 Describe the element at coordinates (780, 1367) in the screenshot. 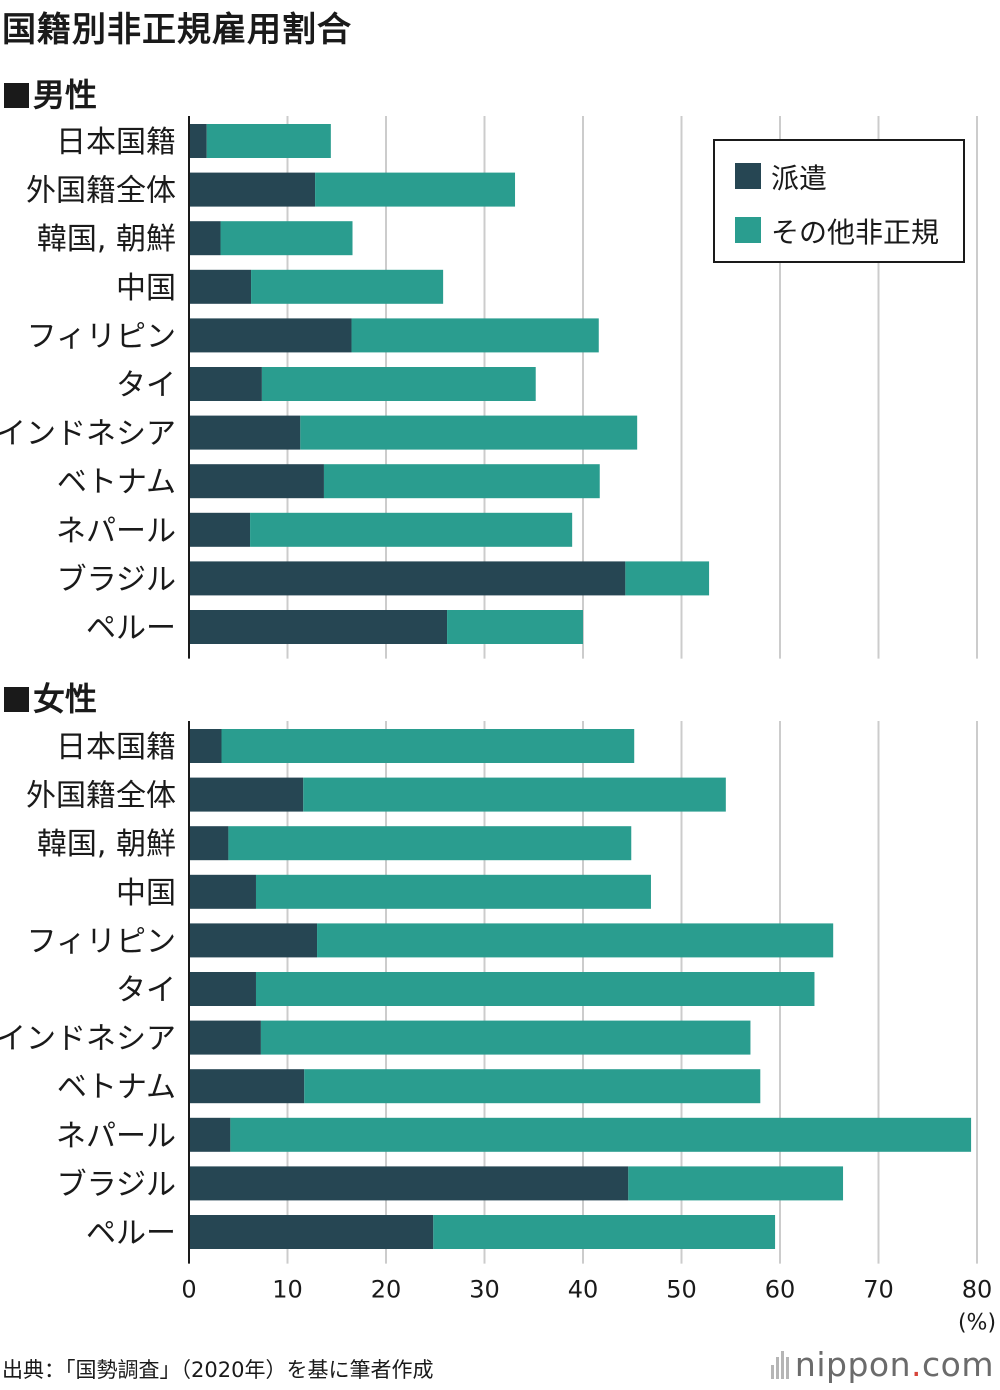

I see `logo-bars-icon` at that location.